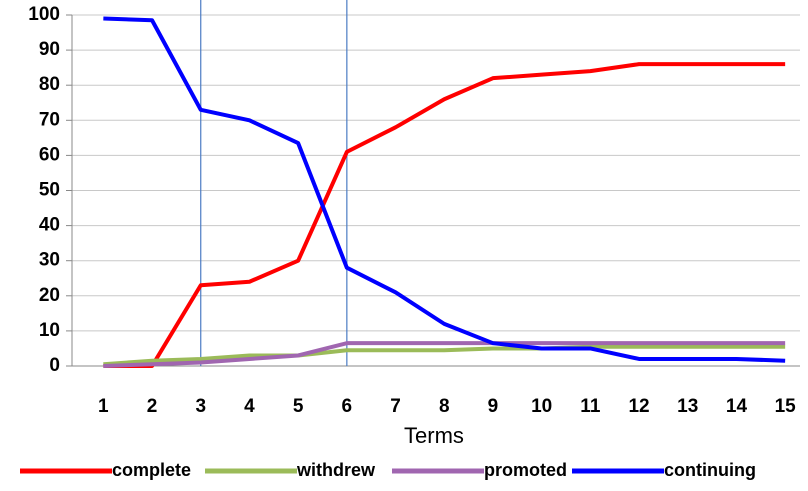  What do you see at coordinates (687, 406) in the screenshot?
I see `x-tick-label: 13` at bounding box center [687, 406].